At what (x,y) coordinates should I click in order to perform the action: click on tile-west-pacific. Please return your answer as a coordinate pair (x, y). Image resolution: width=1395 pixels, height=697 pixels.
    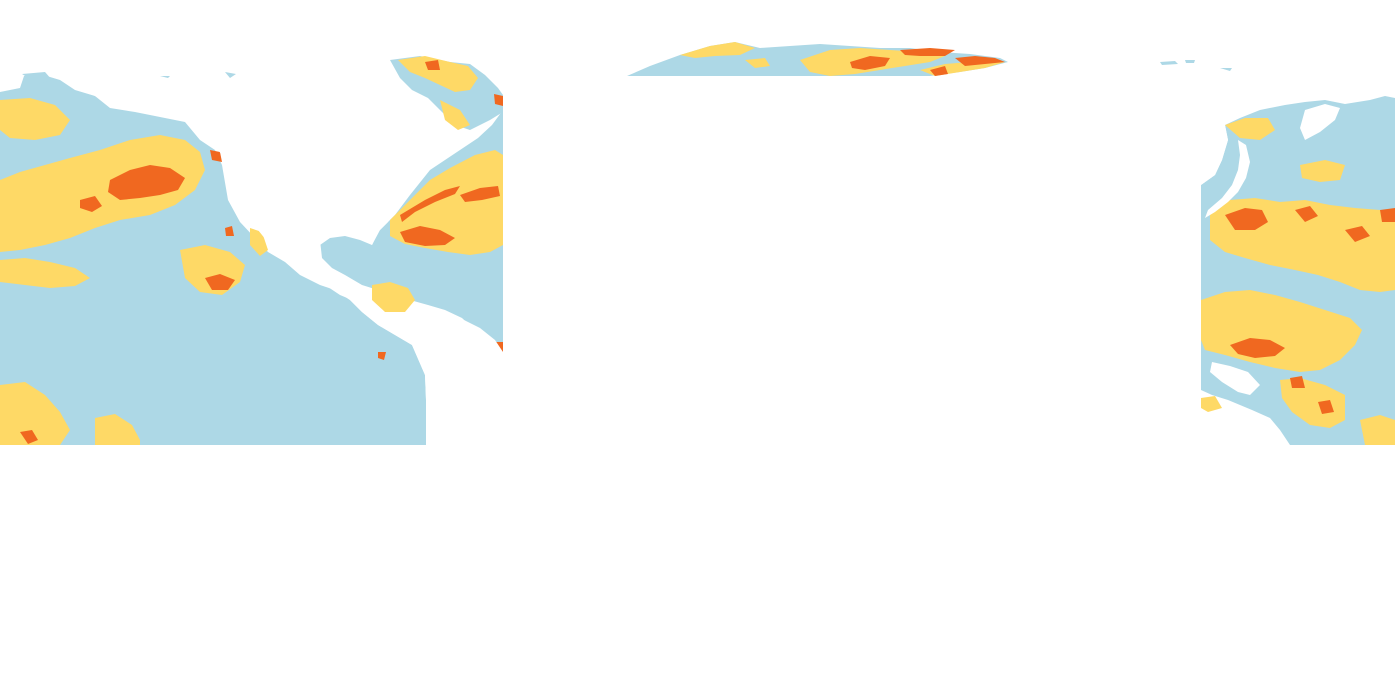
    Looking at the image, I should click on (1298, 270).